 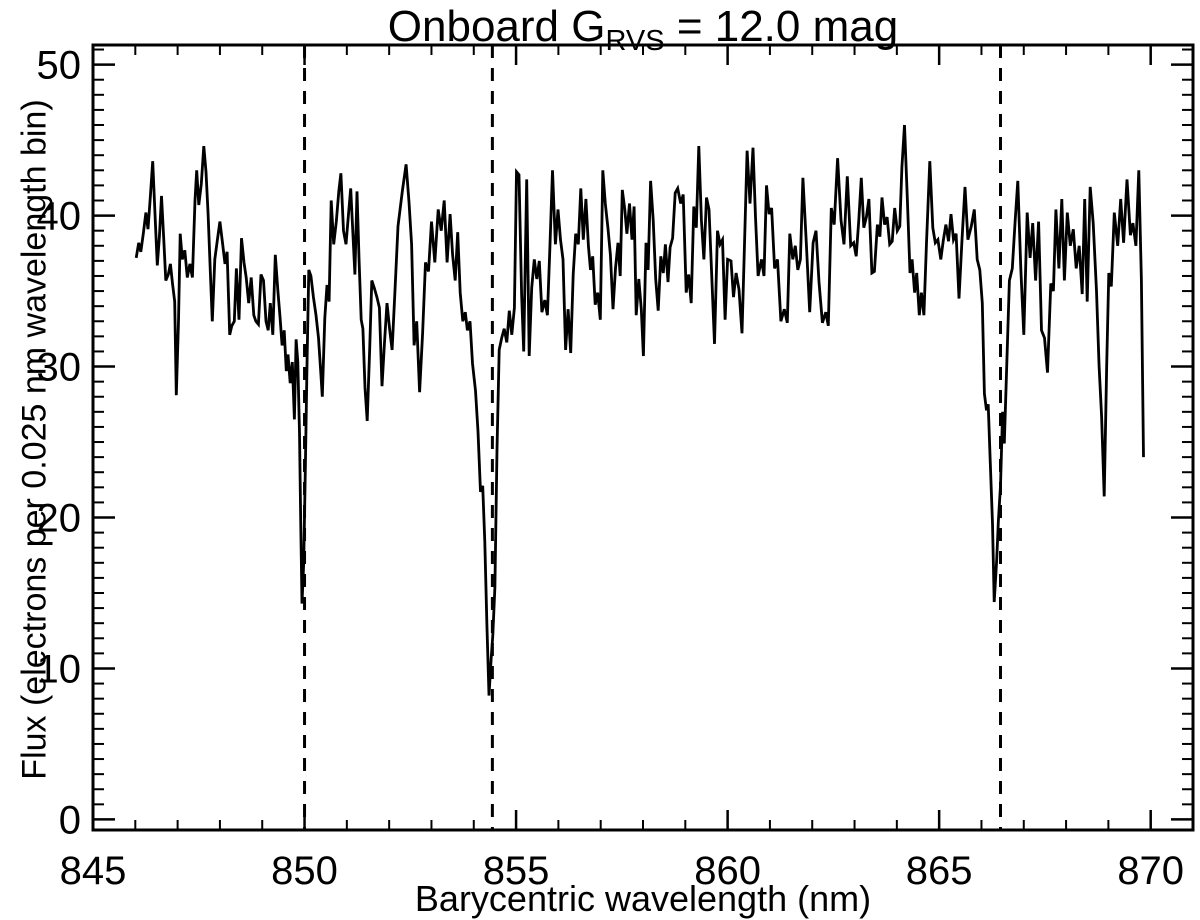 I want to click on x-tick-label: 850, so click(x=304, y=871).